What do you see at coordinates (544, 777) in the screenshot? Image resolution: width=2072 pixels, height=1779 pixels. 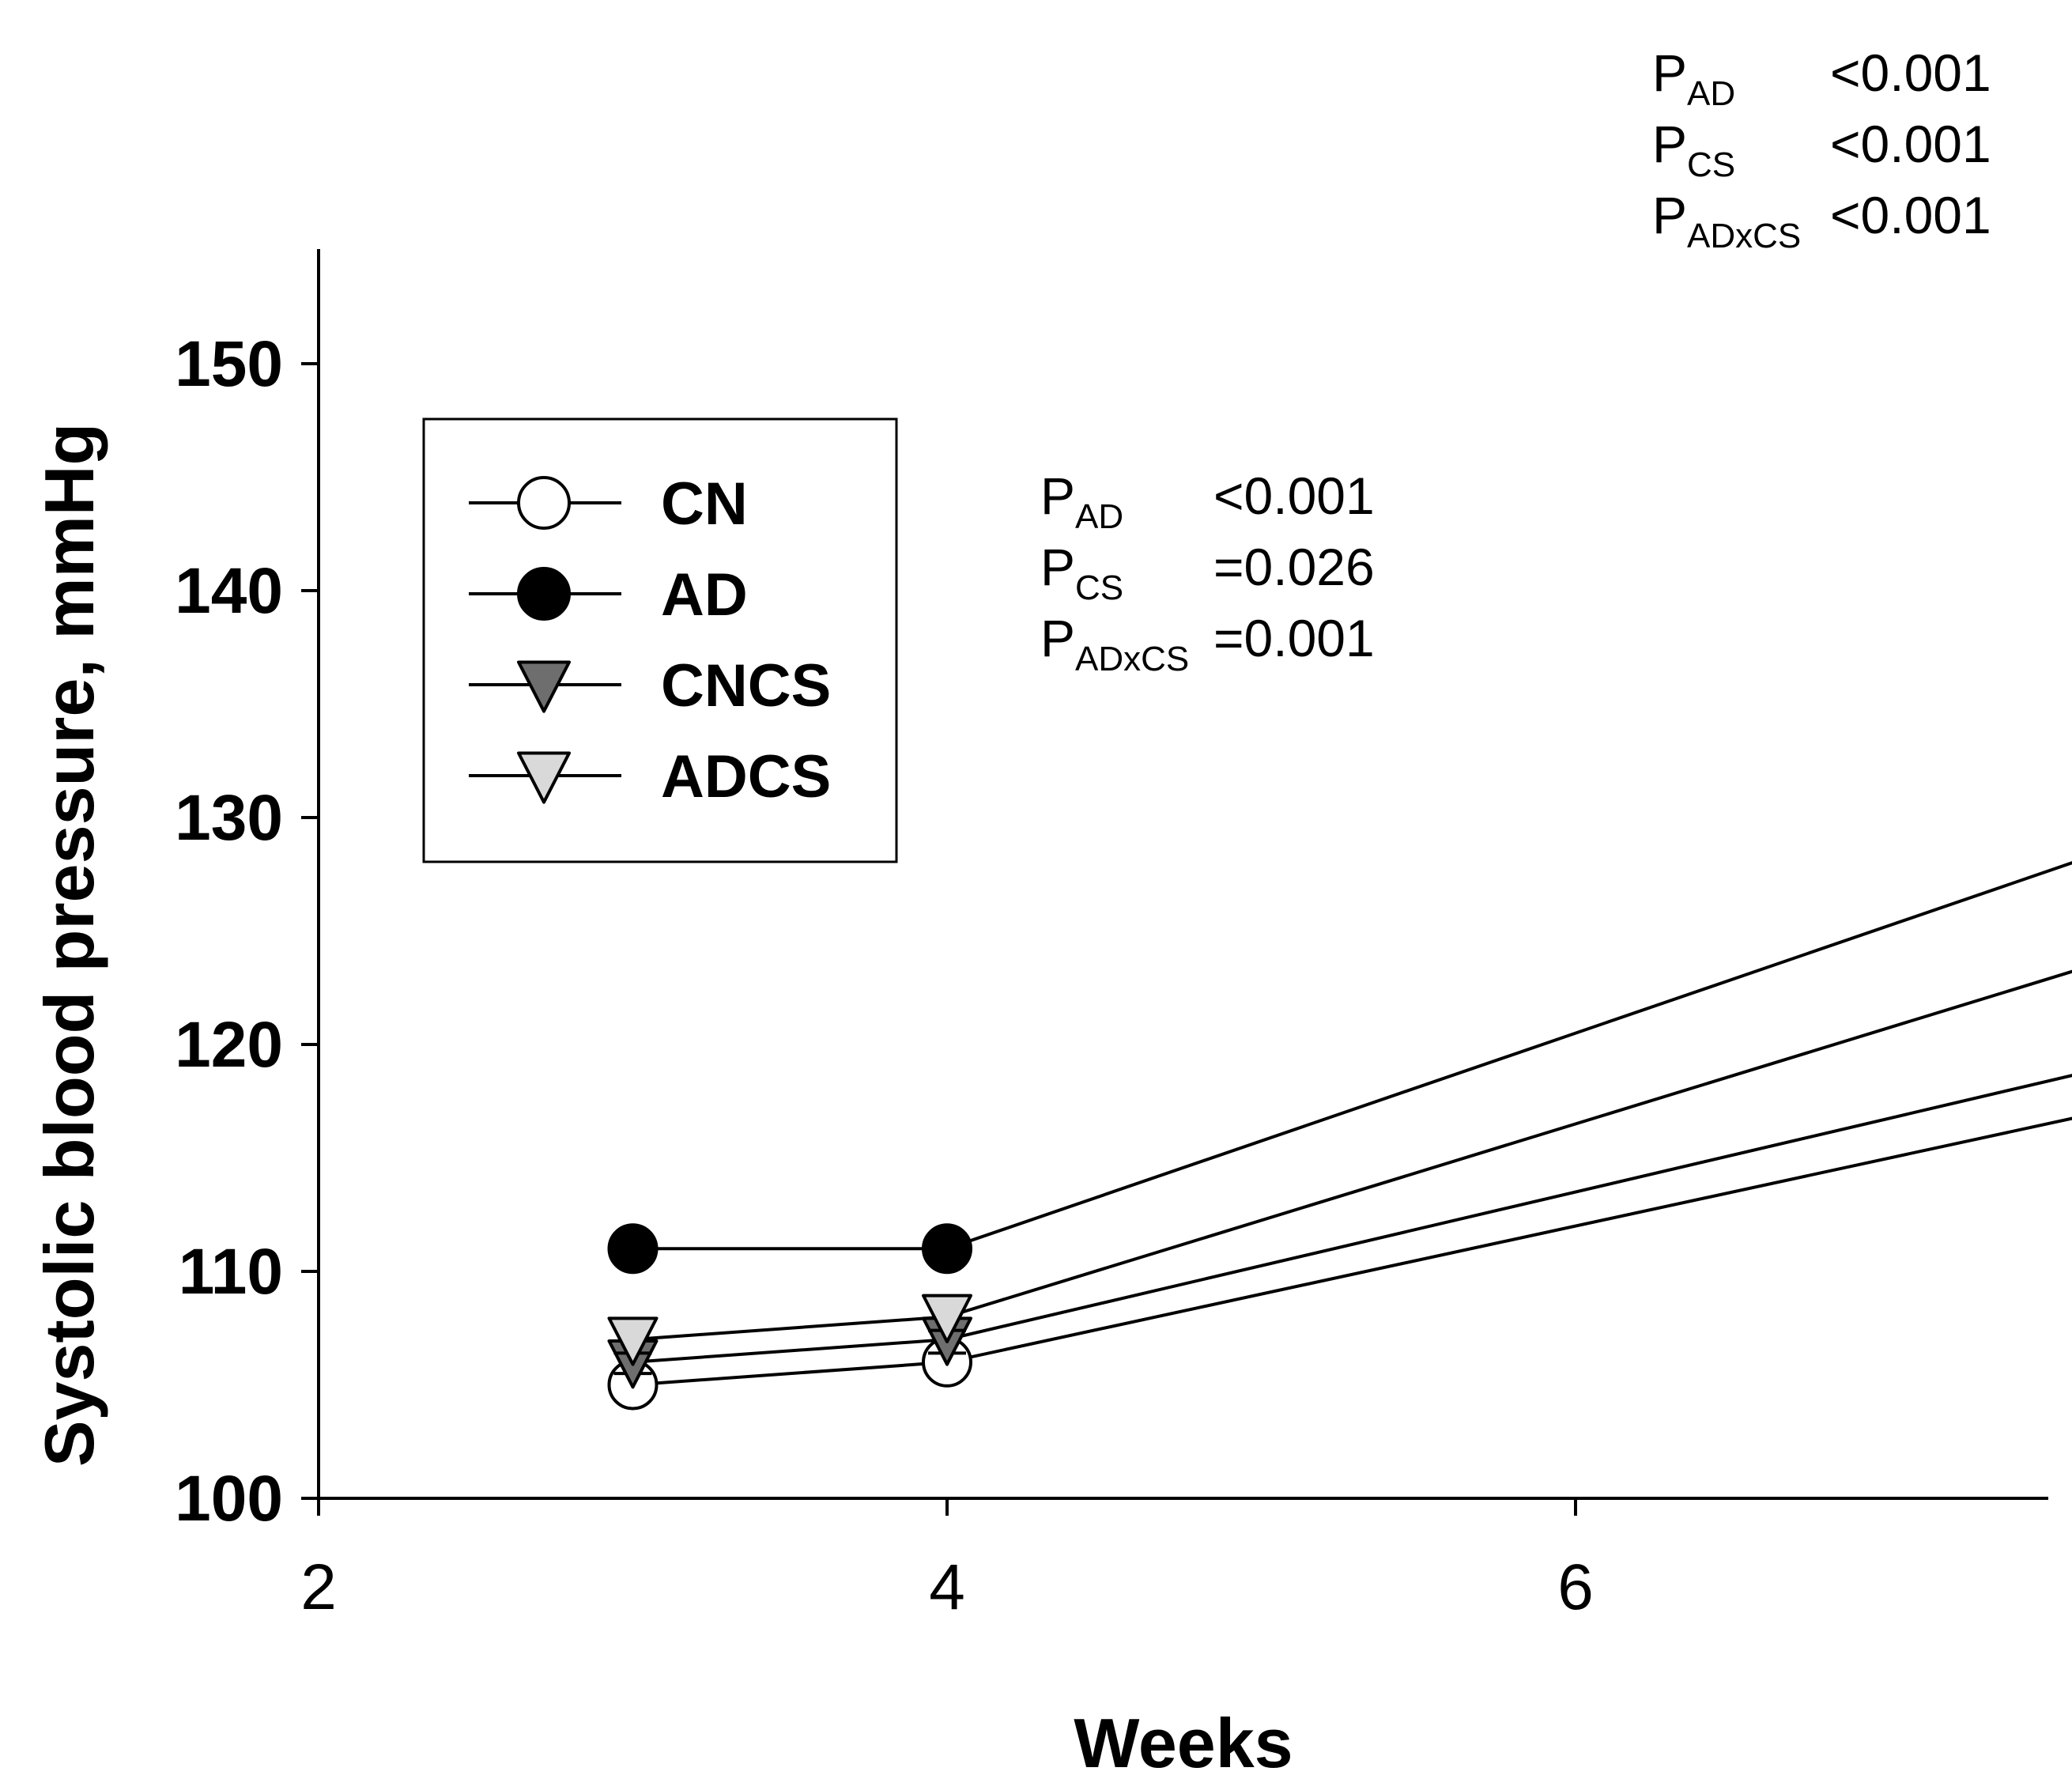 I see `legend-marker-adcs` at bounding box center [544, 777].